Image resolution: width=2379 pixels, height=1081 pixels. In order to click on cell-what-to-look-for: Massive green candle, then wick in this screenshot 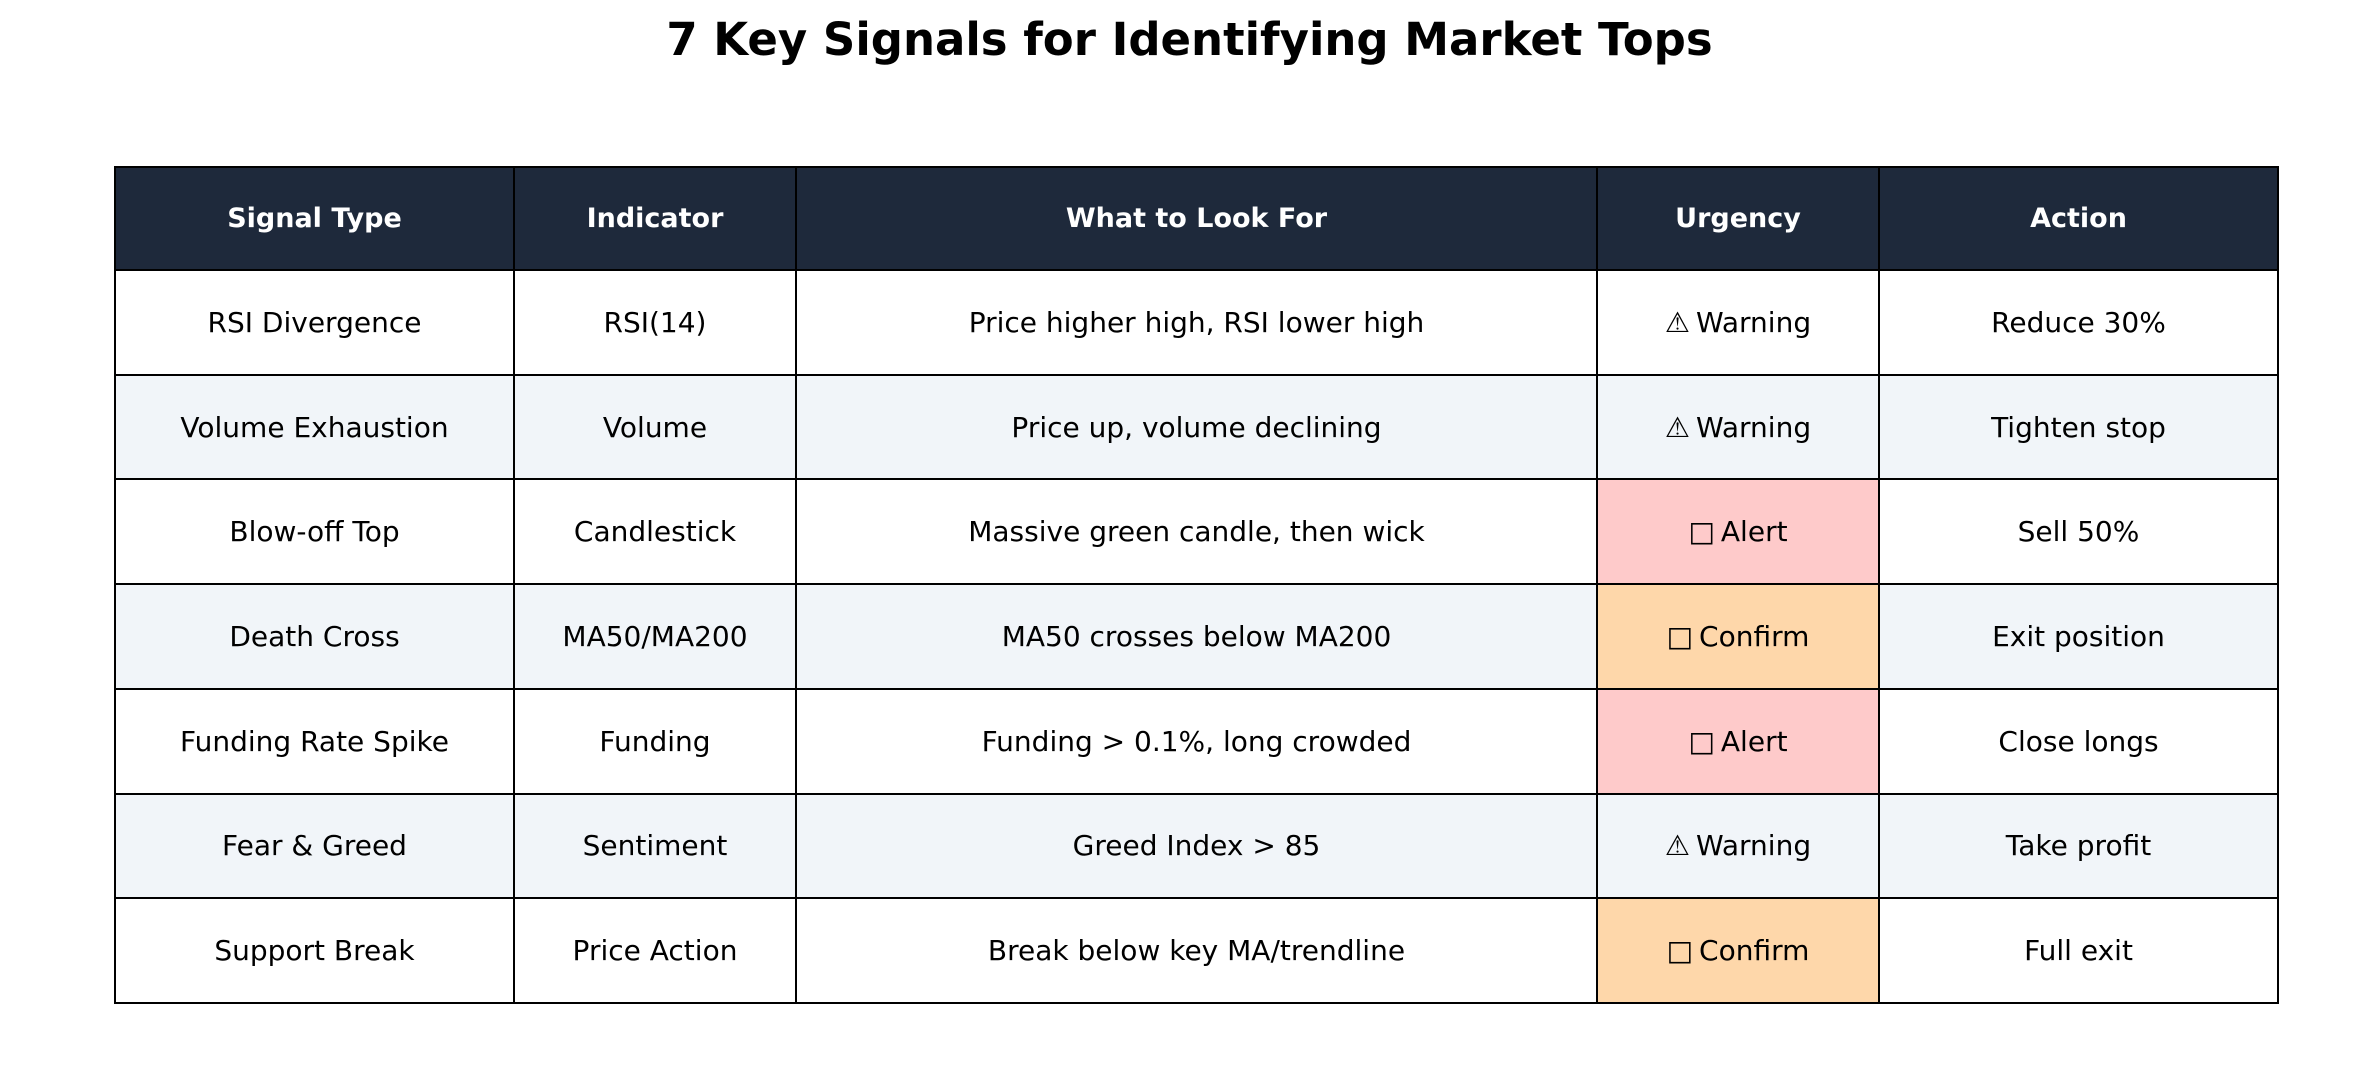, I will do `click(1196, 532)`.